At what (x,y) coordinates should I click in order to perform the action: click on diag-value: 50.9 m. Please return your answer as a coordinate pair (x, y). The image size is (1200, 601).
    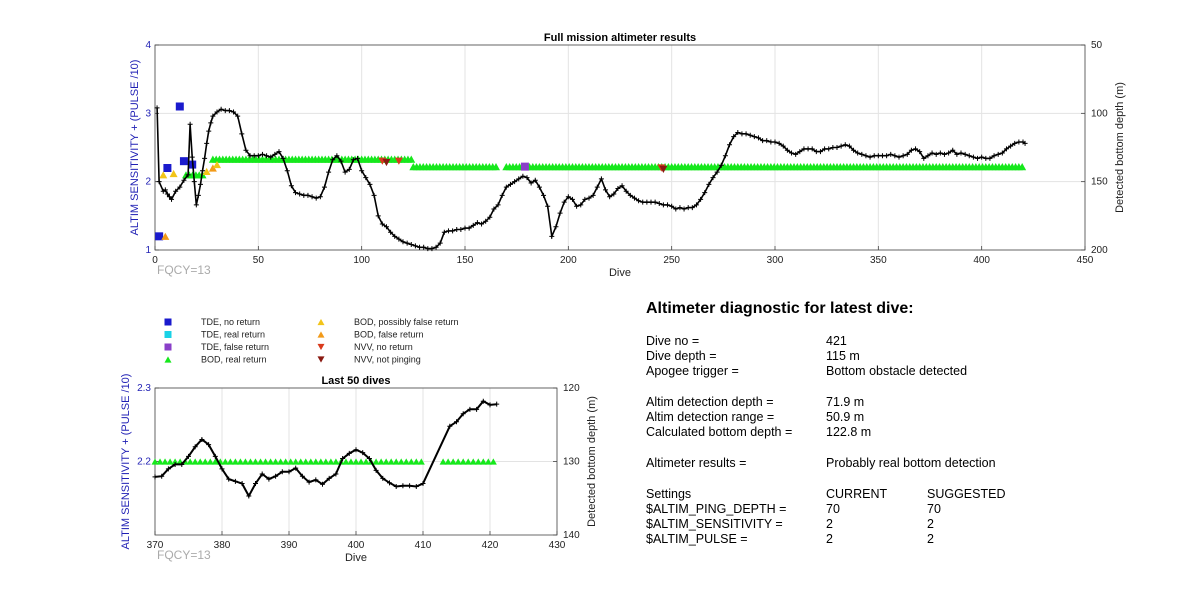
    Looking at the image, I should click on (845, 417).